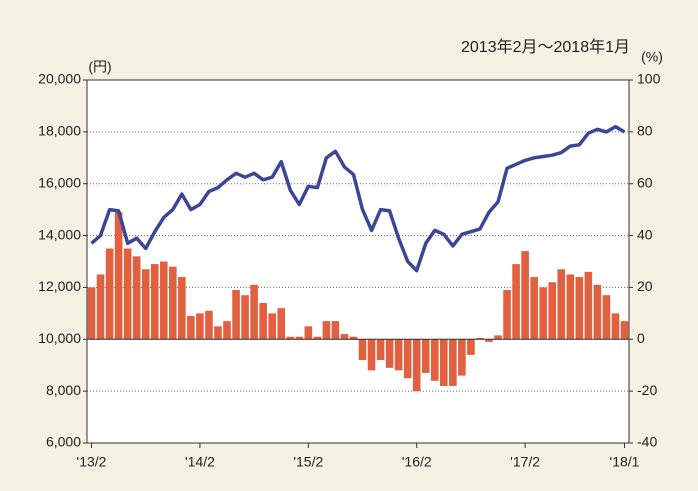  Describe the element at coordinates (647, 442) in the screenshot. I see `y2-tick-label: -40` at that location.